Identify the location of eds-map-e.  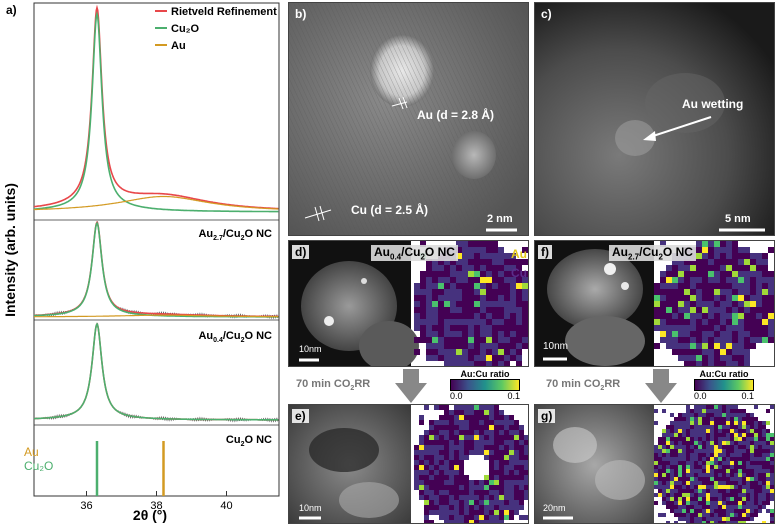
(471, 464).